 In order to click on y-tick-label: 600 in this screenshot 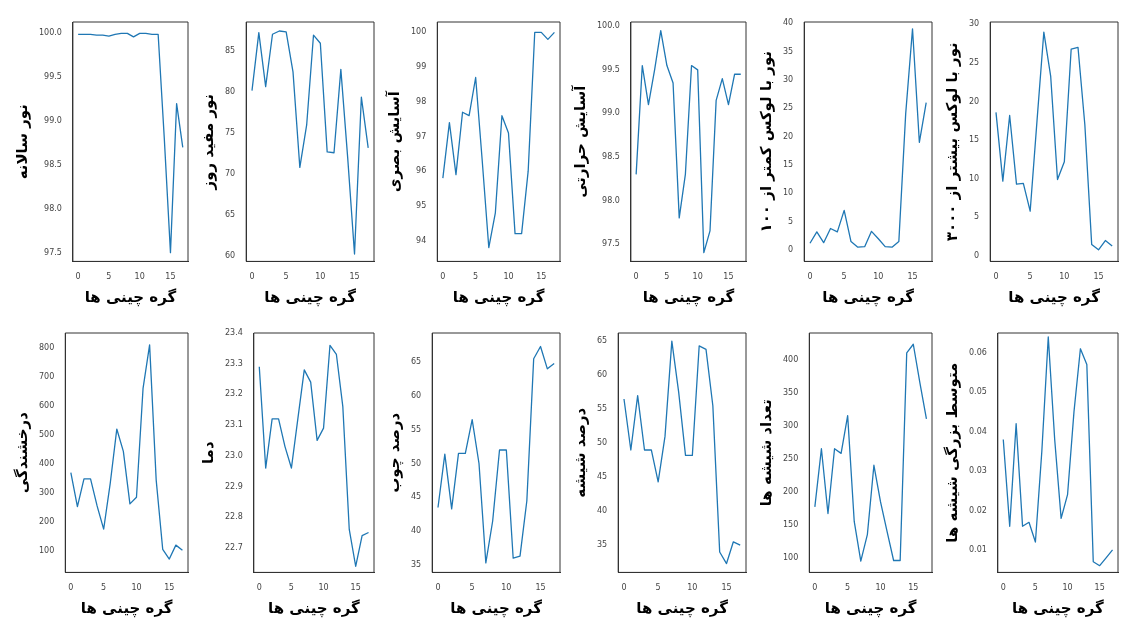, I will do `click(46, 405)`.